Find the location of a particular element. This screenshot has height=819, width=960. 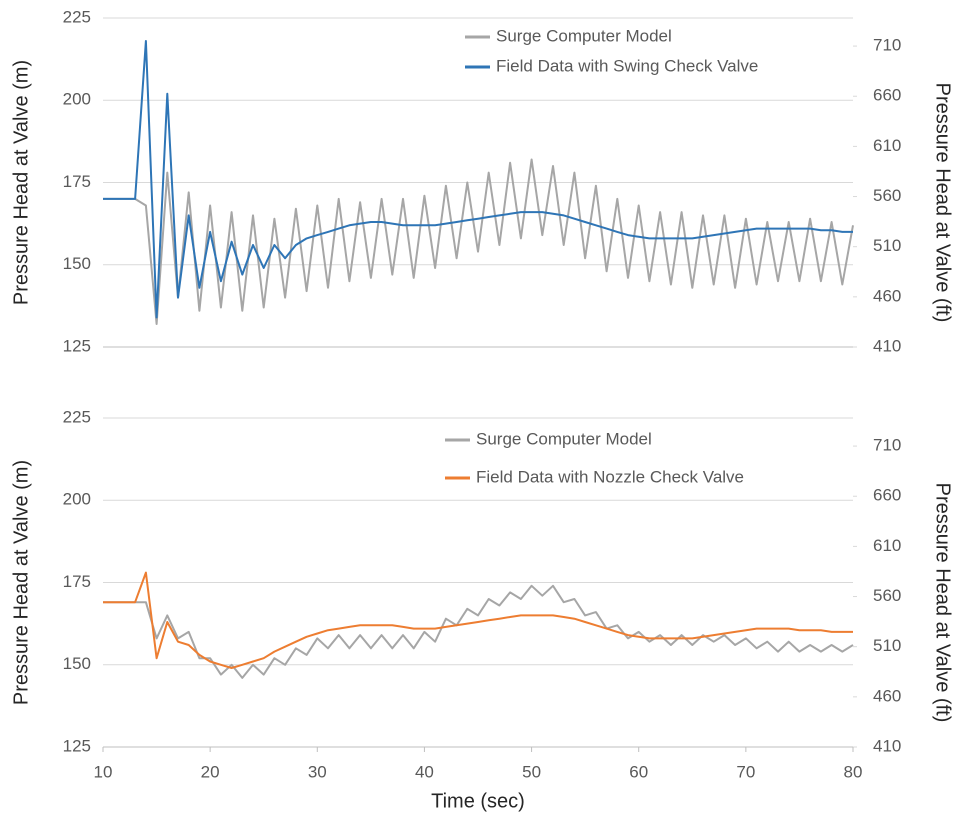

x-tick-label: 10 is located at coordinates (103, 771).